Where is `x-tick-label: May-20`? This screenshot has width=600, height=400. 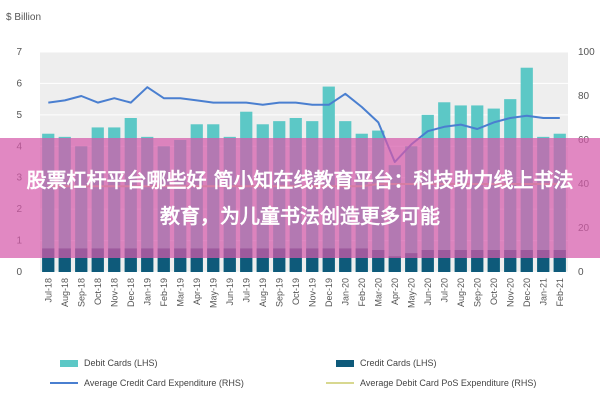
x-tick-label: May-20 is located at coordinates (411, 293).